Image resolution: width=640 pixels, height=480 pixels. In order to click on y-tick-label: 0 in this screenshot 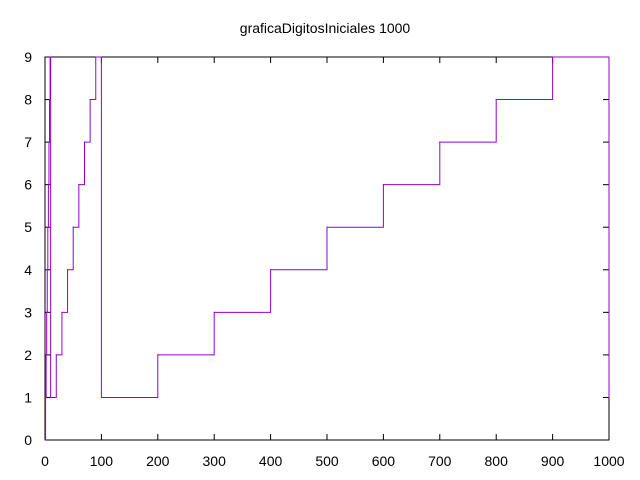, I will do `click(28, 440)`.